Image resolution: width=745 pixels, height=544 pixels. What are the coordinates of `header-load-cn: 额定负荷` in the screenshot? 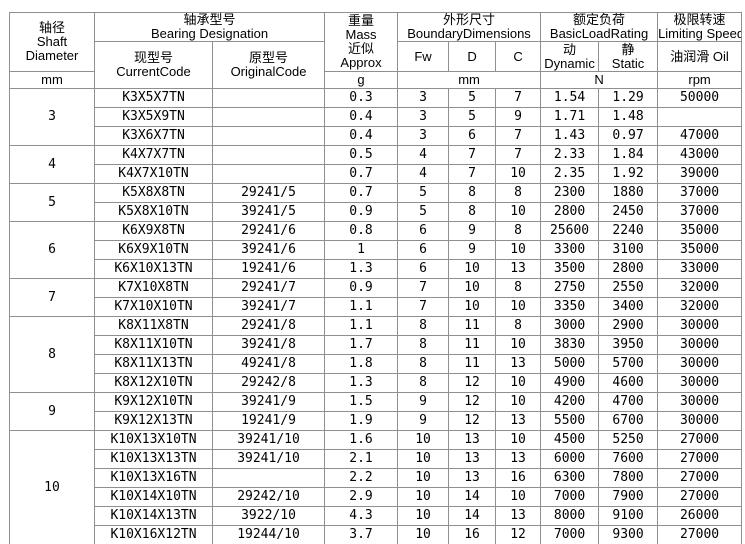 It's located at (599, 19).